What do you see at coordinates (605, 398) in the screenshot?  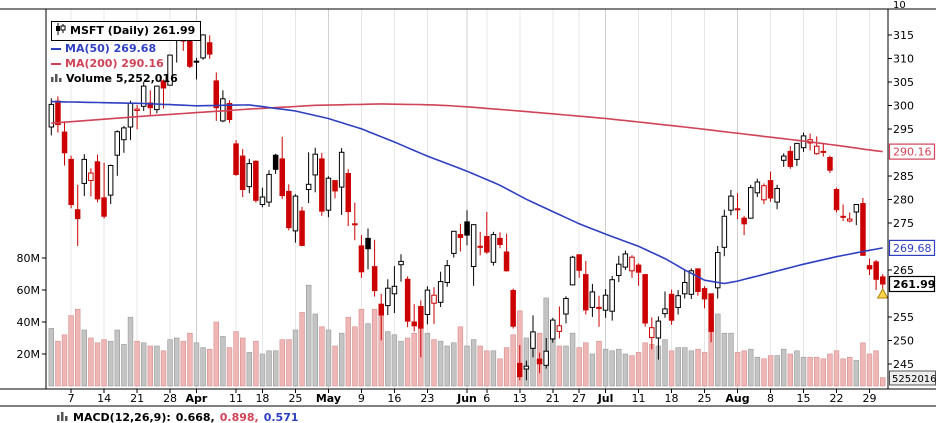 I see `date-tick-label: Jul` at bounding box center [605, 398].